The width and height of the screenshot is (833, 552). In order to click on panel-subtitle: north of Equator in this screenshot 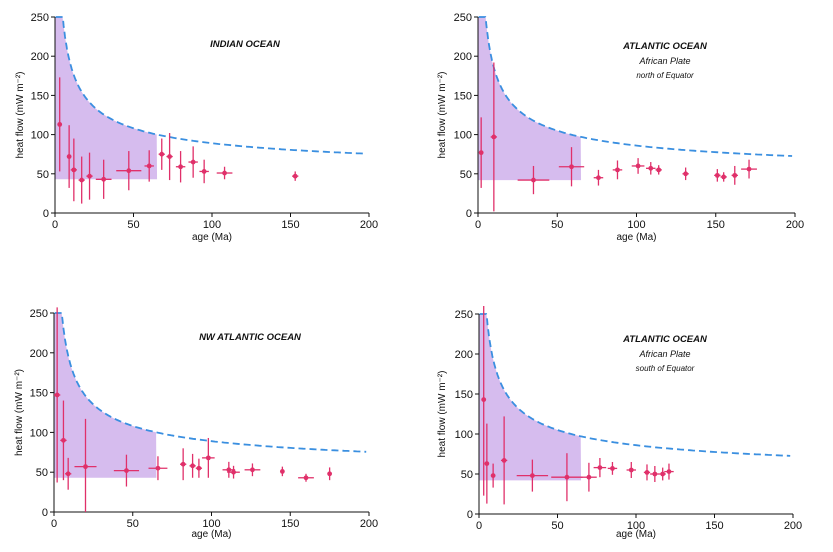, I will do `click(665, 75)`.